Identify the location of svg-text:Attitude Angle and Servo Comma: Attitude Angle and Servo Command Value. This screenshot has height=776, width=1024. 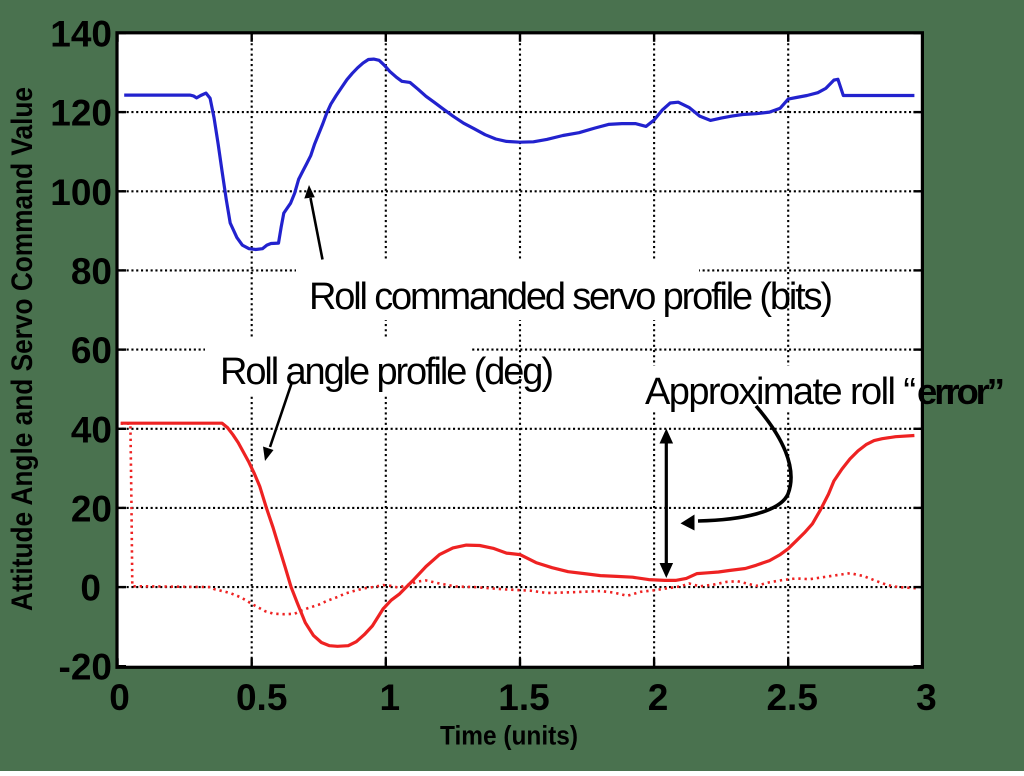
(22, 349).